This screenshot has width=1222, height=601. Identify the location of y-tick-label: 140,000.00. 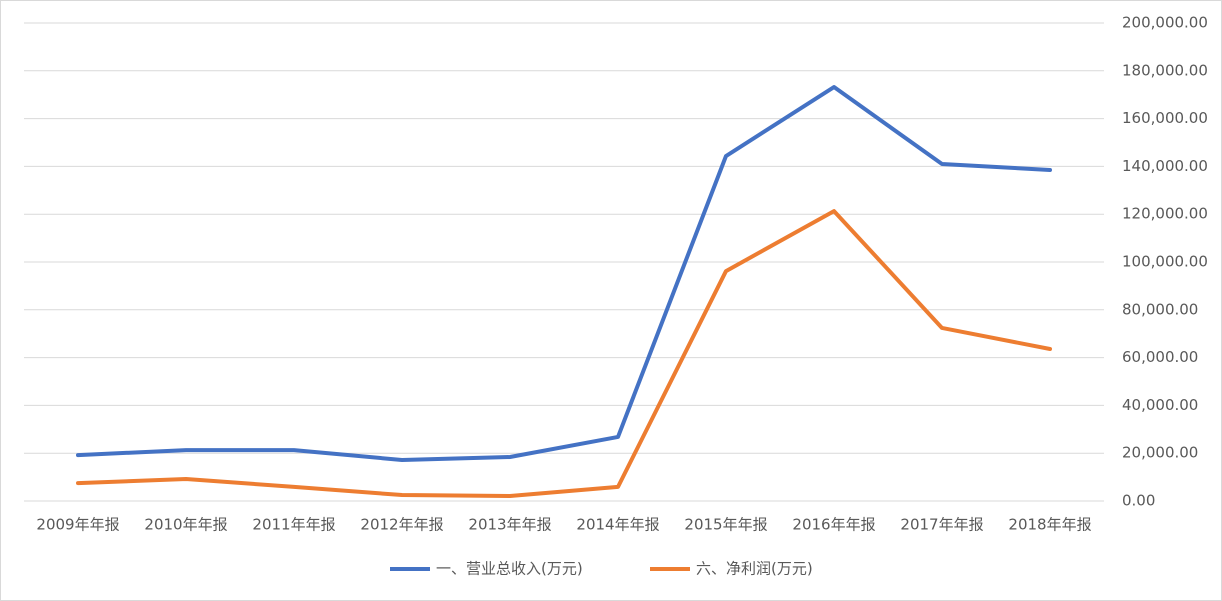
(1165, 166).